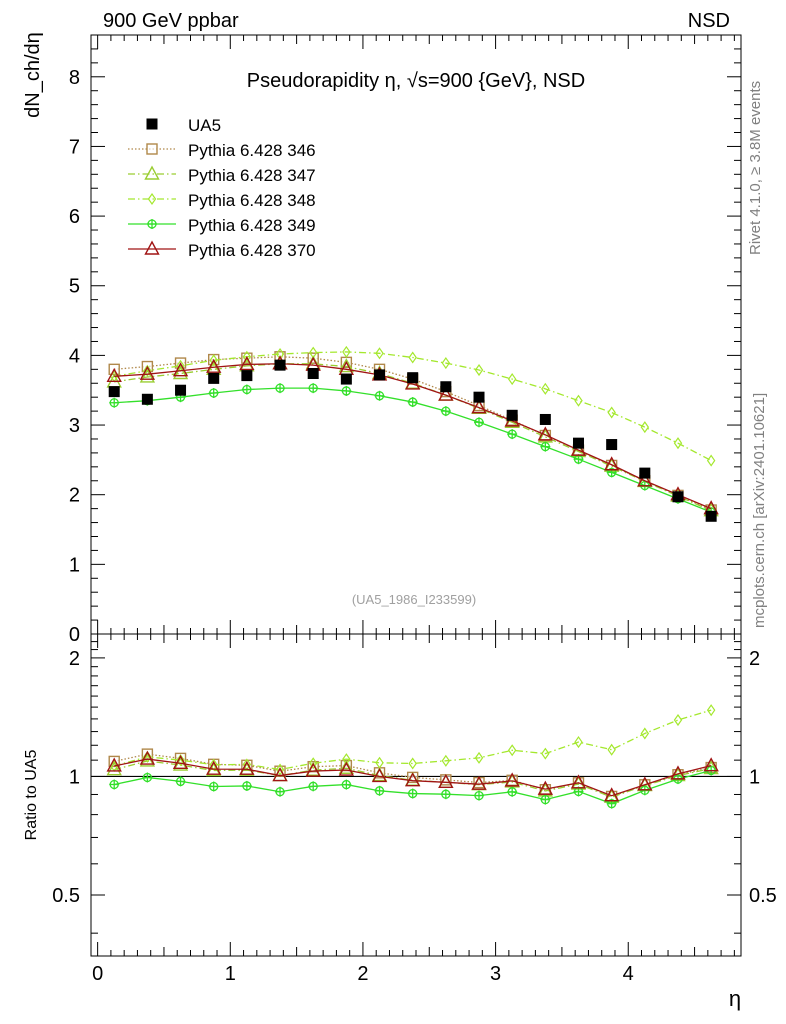 This screenshot has height=1024, width=786. I want to click on header-right: NSD, so click(709, 21).